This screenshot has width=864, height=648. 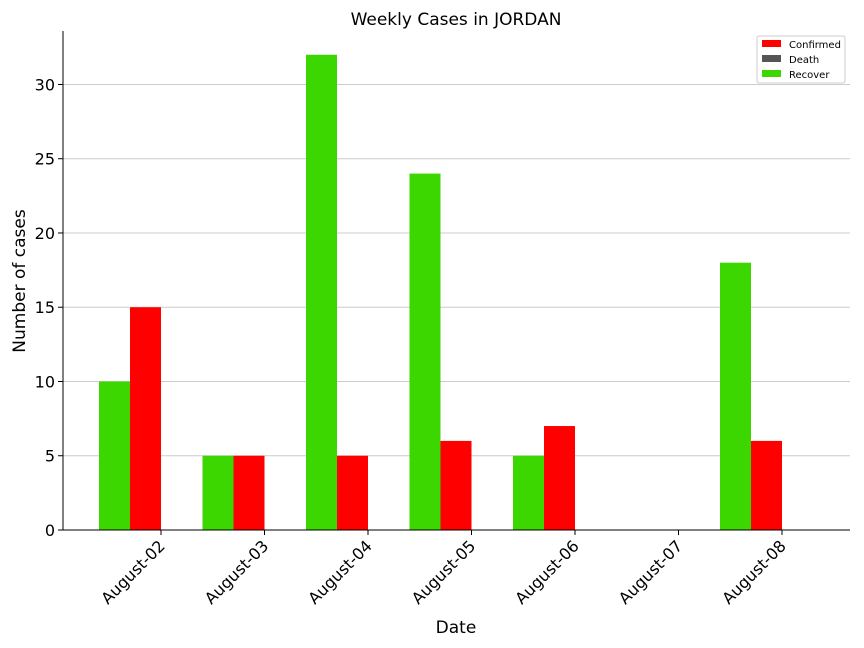 What do you see at coordinates (771, 43) in the screenshot?
I see `legend-swatch-confirmed` at bounding box center [771, 43].